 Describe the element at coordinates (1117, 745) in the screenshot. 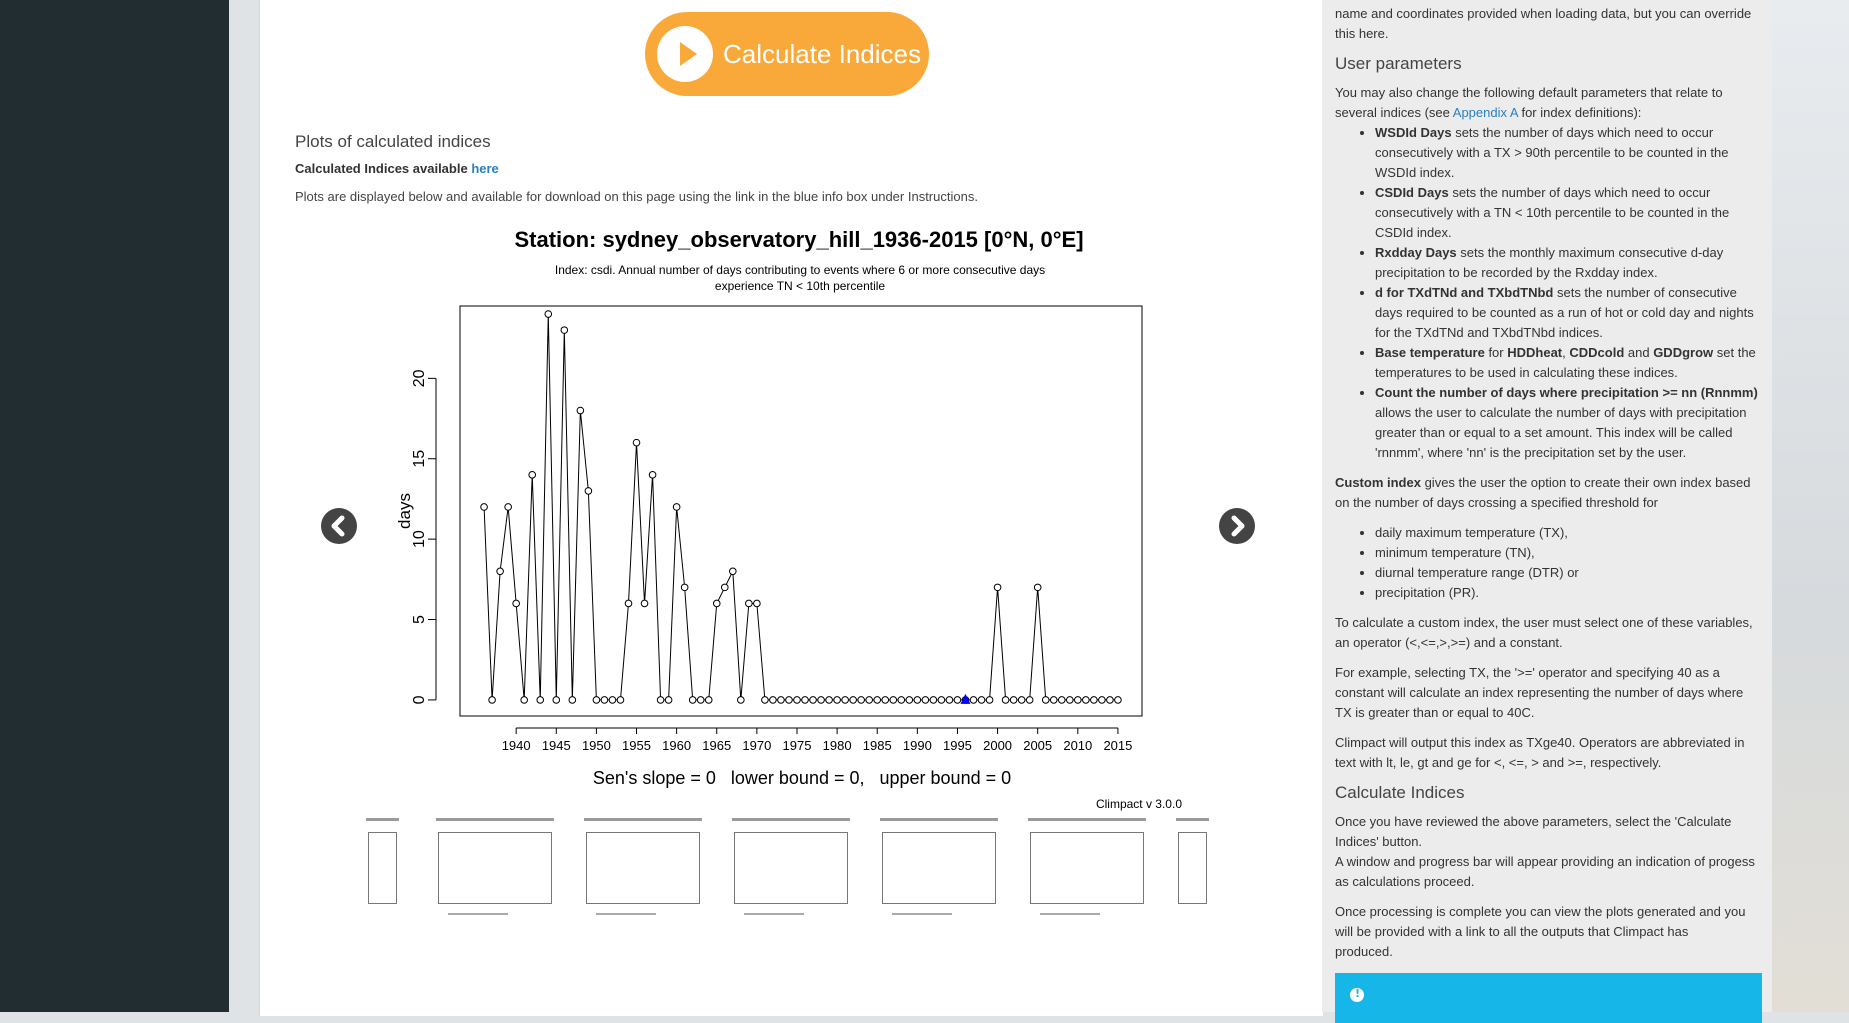

I see `x-tick-label: 2015` at that location.